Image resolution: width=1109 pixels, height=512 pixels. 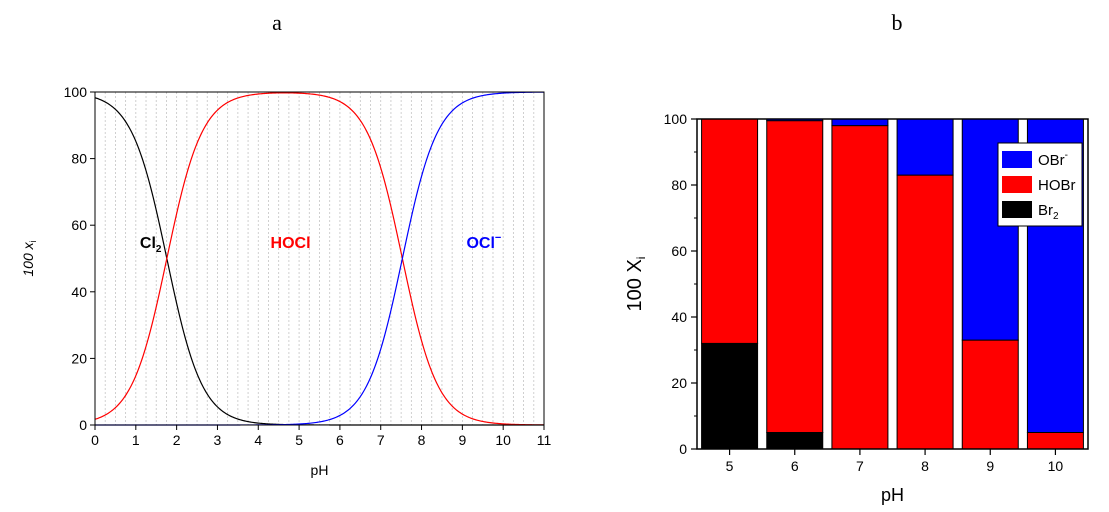 What do you see at coordinates (320, 243) in the screenshot?
I see `chart-a-series-labels: Cl2 HOCl OCl−` at bounding box center [320, 243].